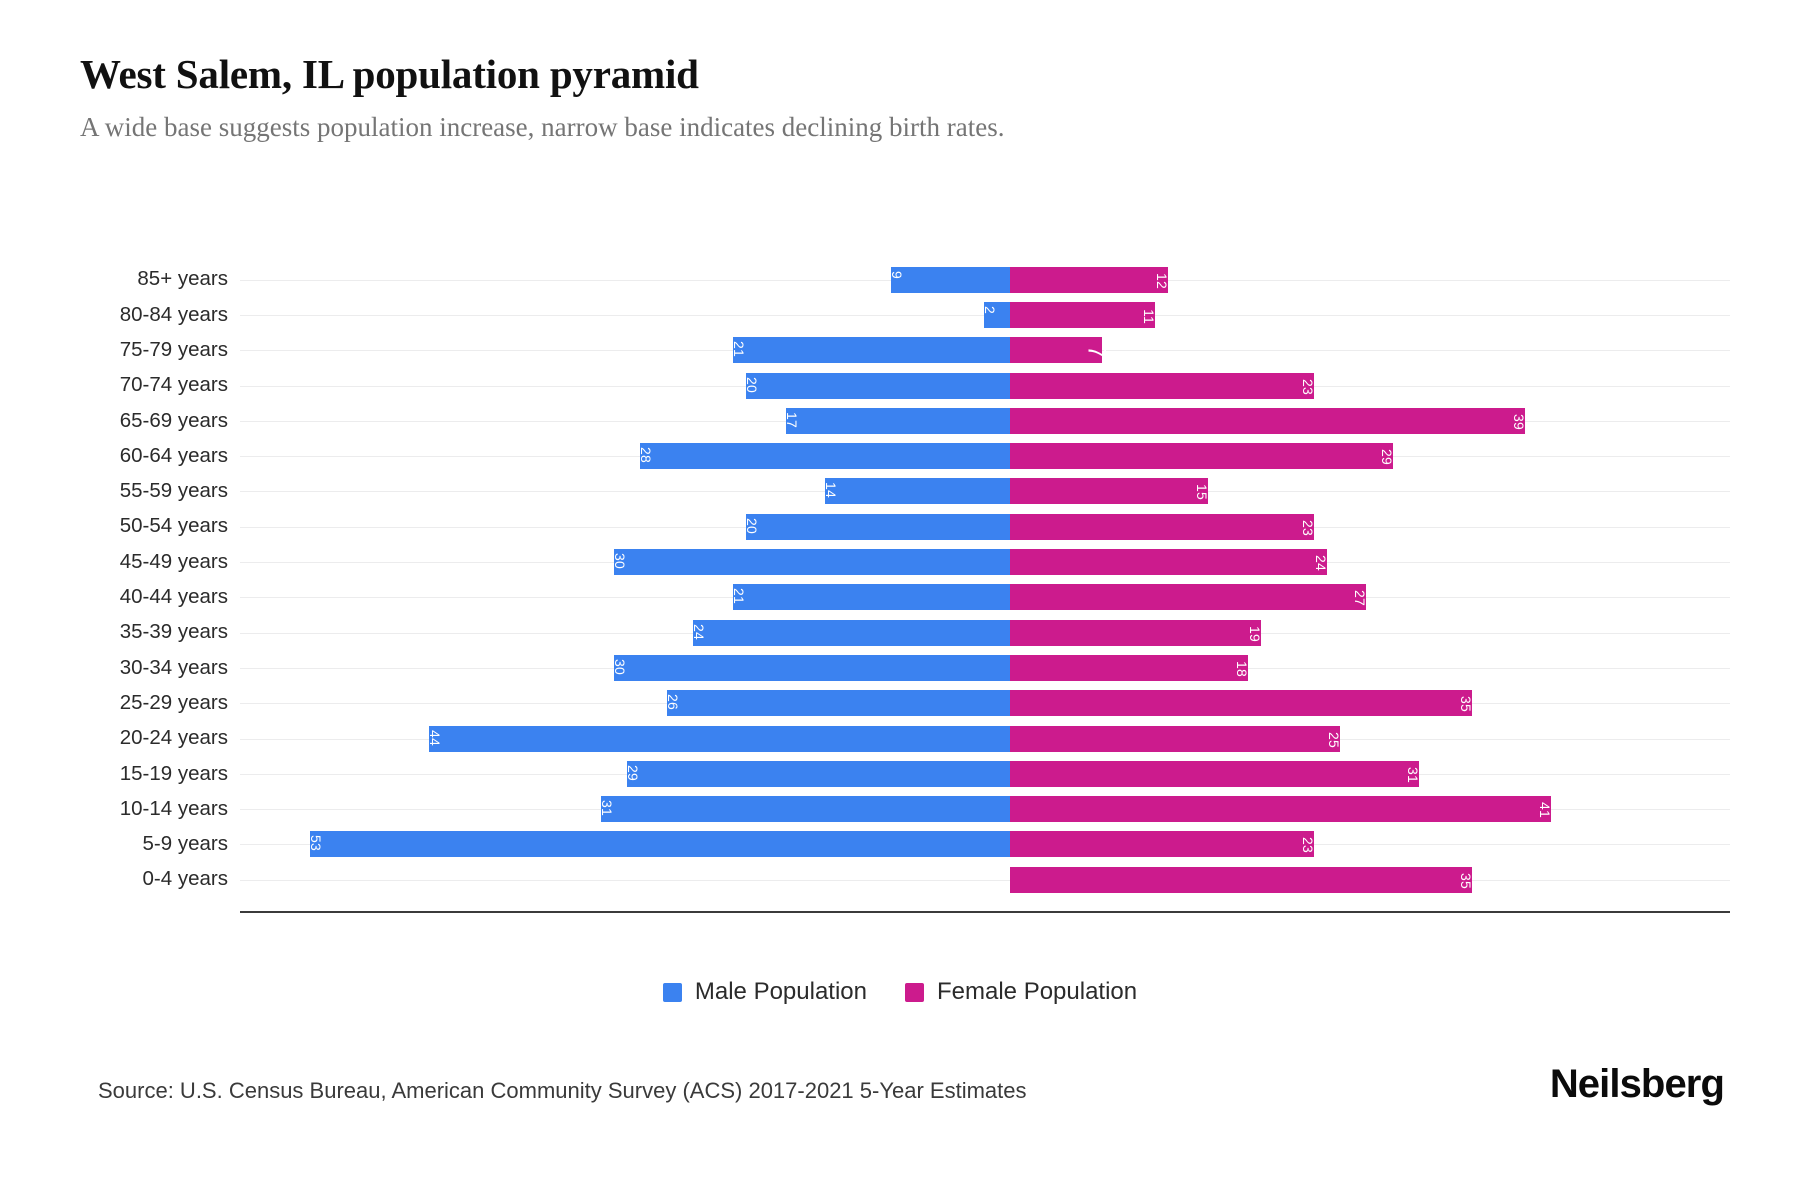 The image size is (1800, 1200). Describe the element at coordinates (606, 808) in the screenshot. I see `bar-value-male: 31` at that location.